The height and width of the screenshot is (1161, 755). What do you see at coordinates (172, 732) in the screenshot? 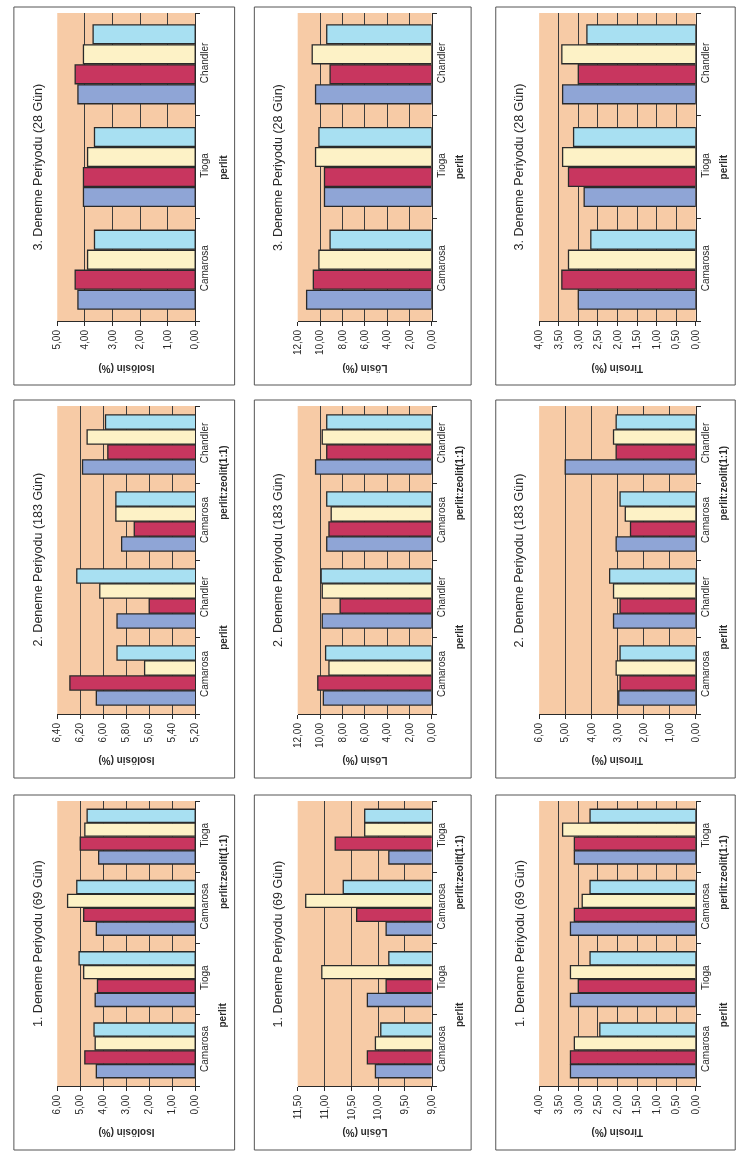
I see `x-tick-label: 5,40` at bounding box center [172, 732].